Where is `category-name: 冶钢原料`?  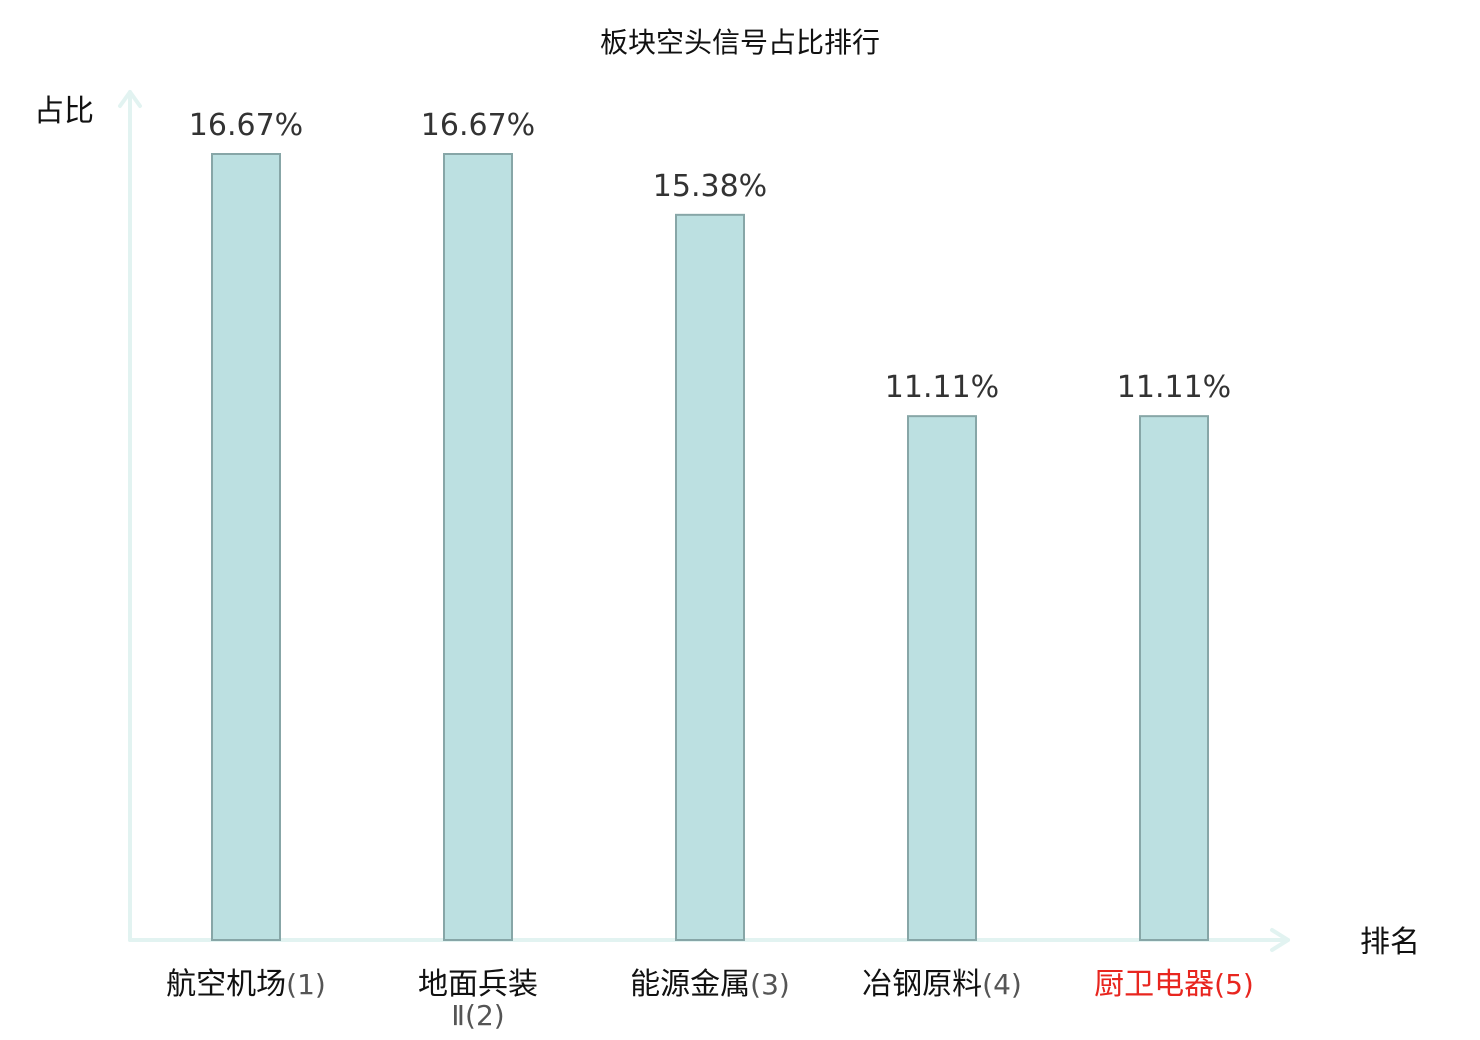 category-name: 冶钢原料 is located at coordinates (922, 984).